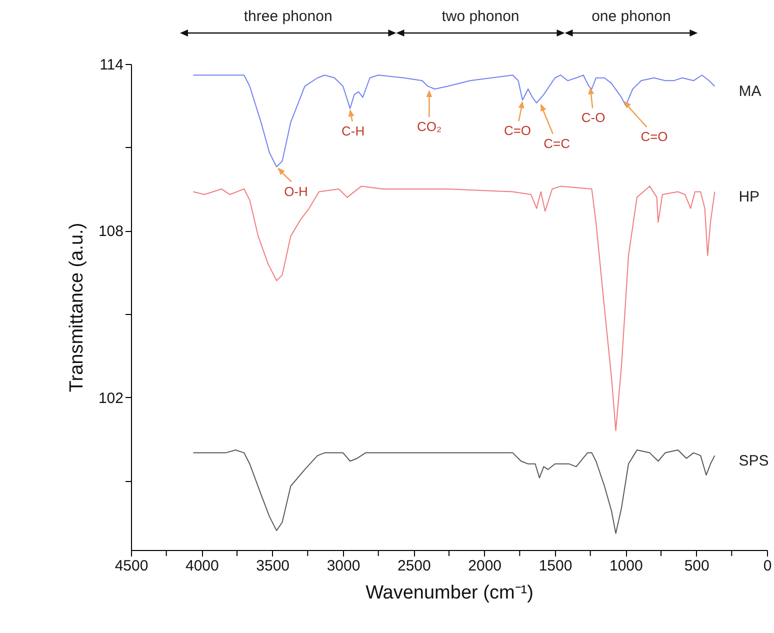 This screenshot has width=774, height=633. What do you see at coordinates (273, 566) in the screenshot?
I see `x-tick-label: 3500` at bounding box center [273, 566].